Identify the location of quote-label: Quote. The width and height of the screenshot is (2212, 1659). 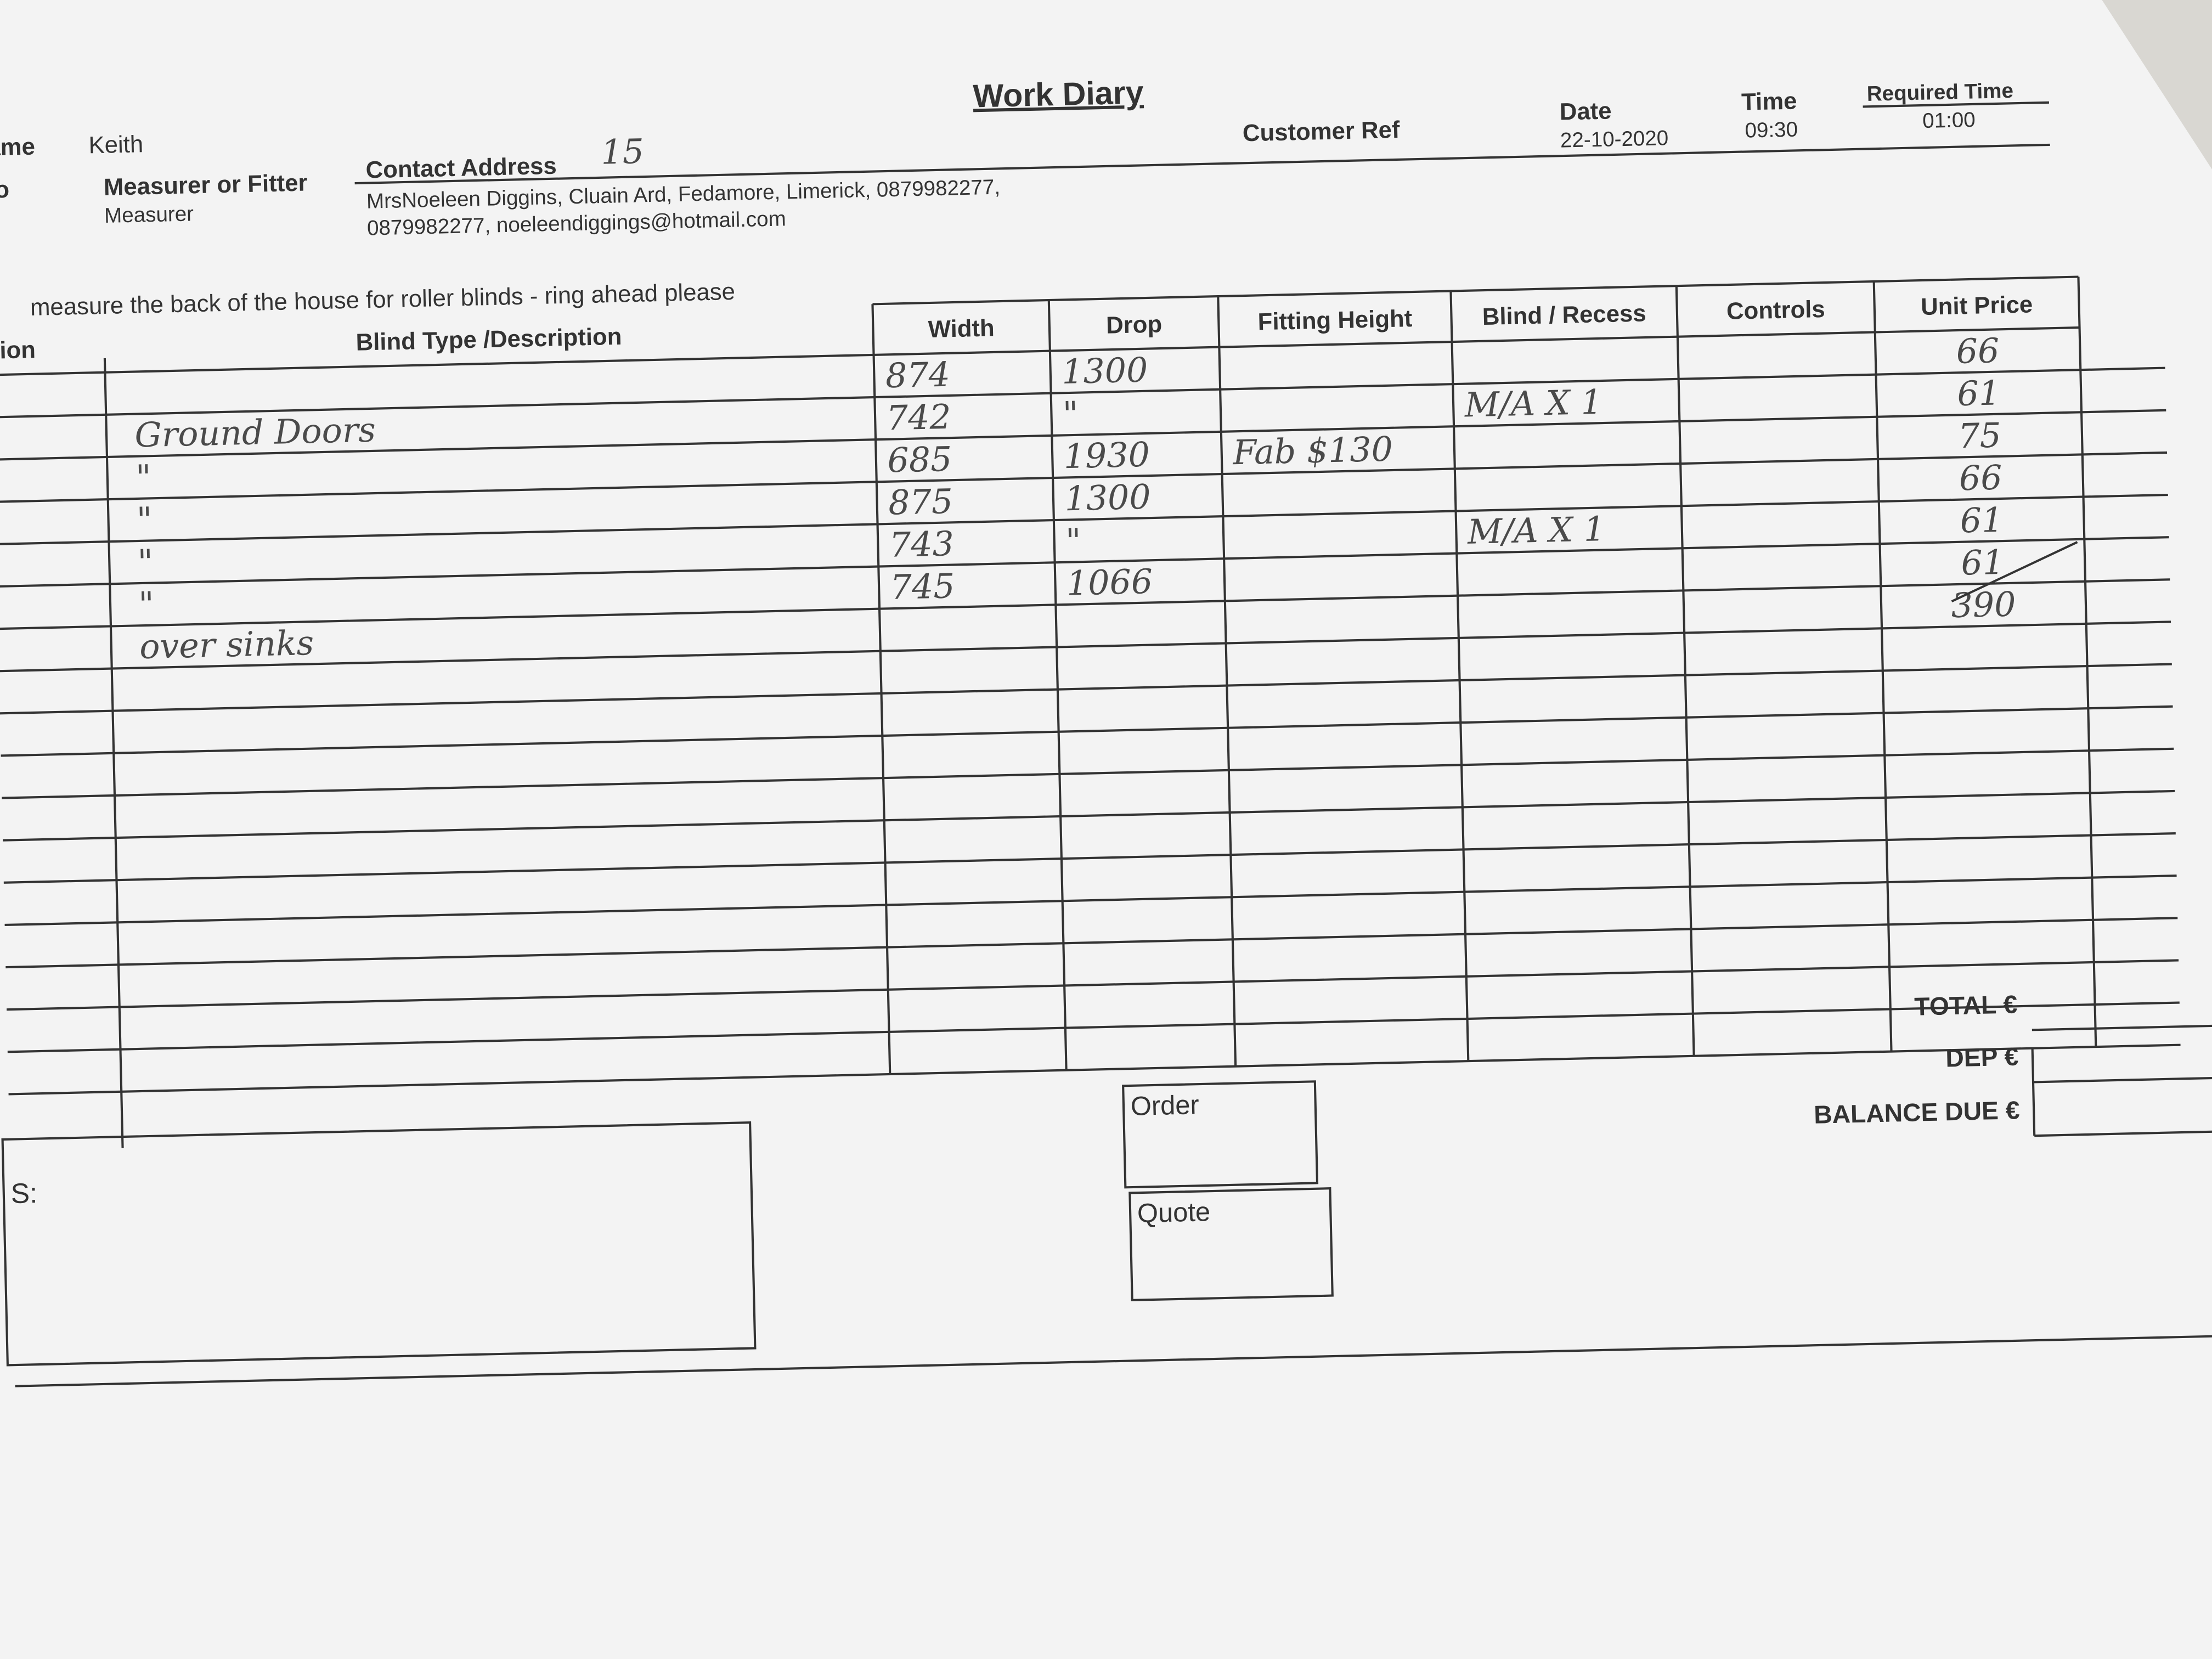
(1173, 1212).